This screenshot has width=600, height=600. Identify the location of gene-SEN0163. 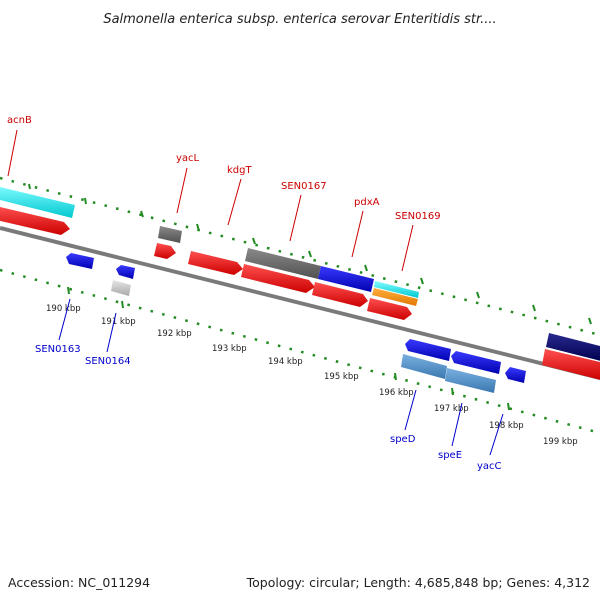
(80, 261).